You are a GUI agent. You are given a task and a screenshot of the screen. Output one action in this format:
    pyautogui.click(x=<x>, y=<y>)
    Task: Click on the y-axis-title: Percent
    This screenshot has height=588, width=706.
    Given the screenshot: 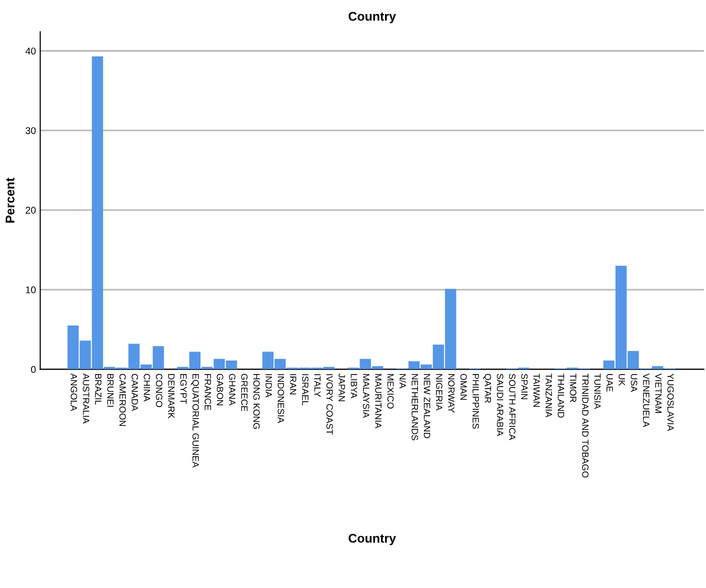 What is the action you would take?
    pyautogui.click(x=10, y=200)
    